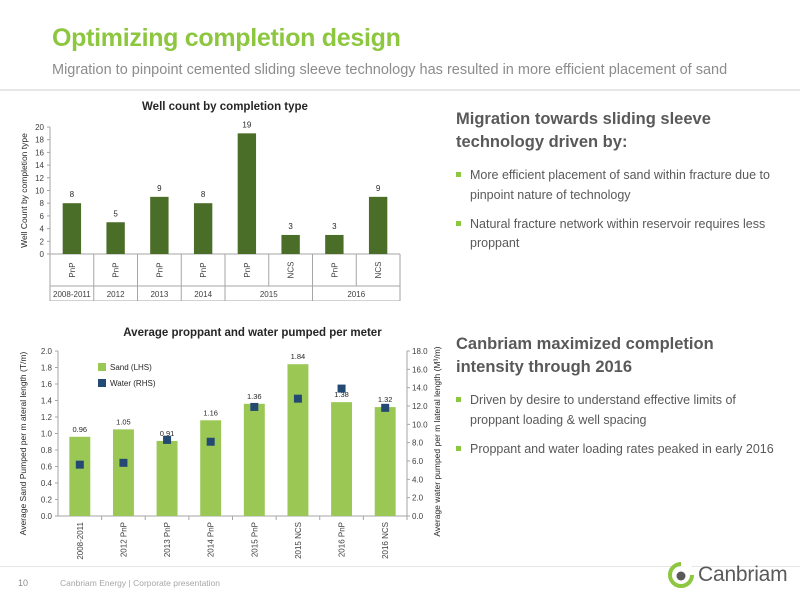 This screenshot has height=600, width=800. What do you see at coordinates (681, 575) in the screenshot?
I see `canbriam-logo-icon` at bounding box center [681, 575].